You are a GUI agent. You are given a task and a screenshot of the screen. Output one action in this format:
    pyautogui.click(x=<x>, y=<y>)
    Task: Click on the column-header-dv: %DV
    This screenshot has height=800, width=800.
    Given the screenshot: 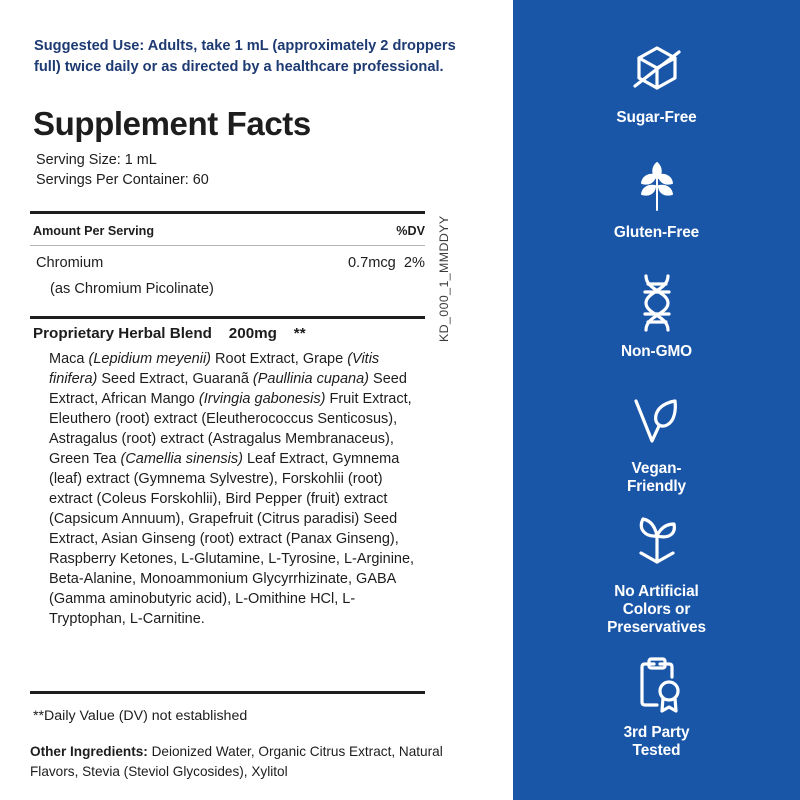 What is the action you would take?
    pyautogui.click(x=410, y=231)
    